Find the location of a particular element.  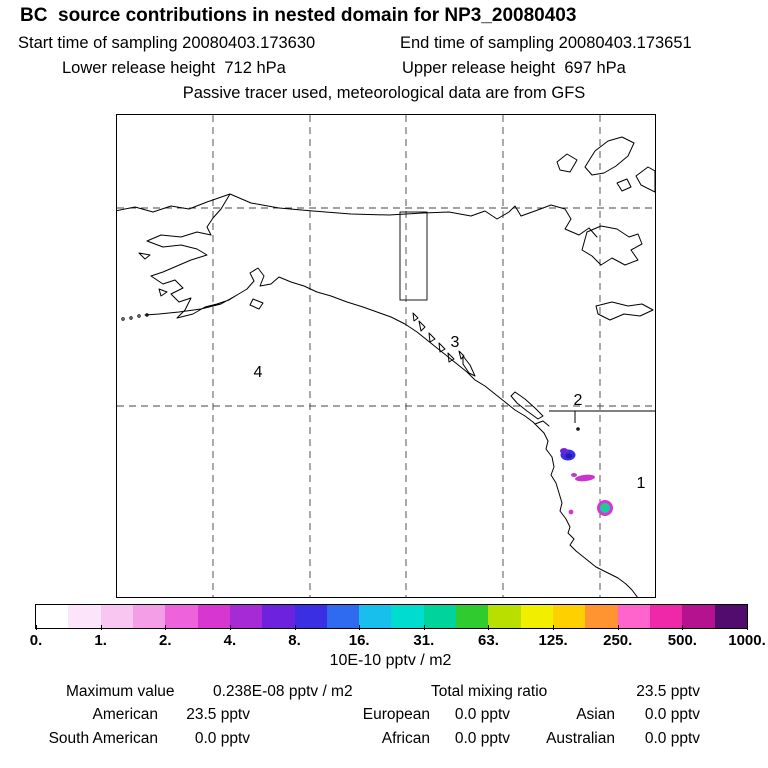

colorbar-tick-label: 8. is located at coordinates (294, 640).